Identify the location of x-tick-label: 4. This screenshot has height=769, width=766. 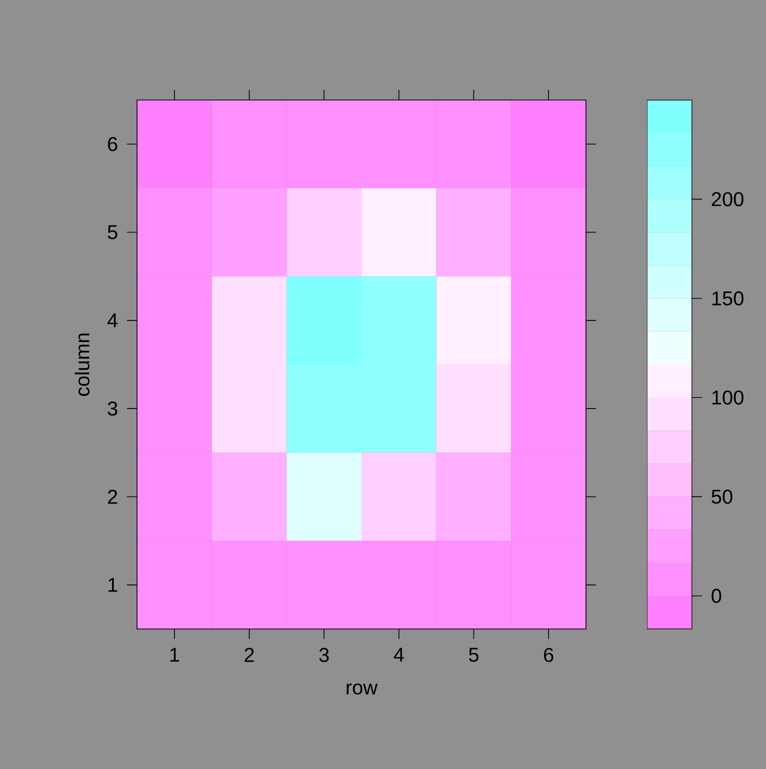
(399, 655).